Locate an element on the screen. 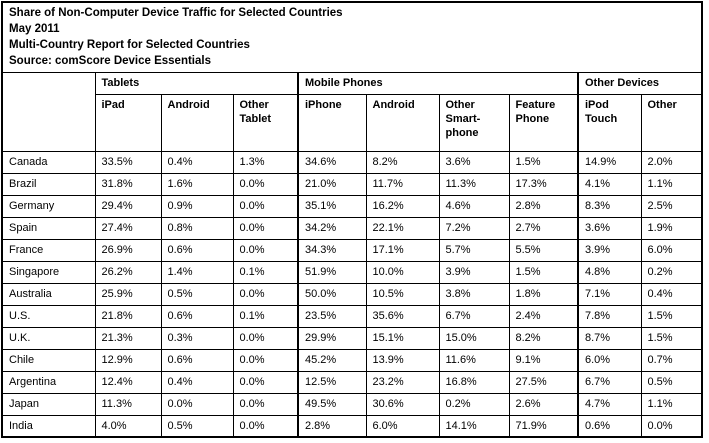  value-cell: 12.9% is located at coordinates (128, 360).